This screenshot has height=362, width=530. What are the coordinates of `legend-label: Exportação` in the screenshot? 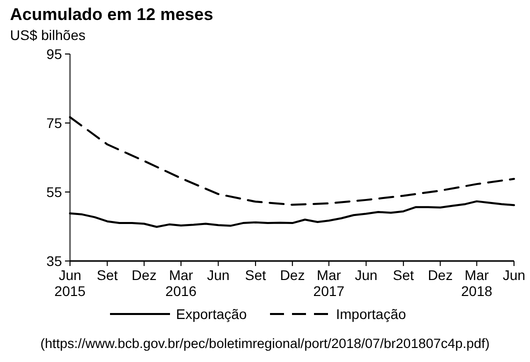 It's located at (212, 314).